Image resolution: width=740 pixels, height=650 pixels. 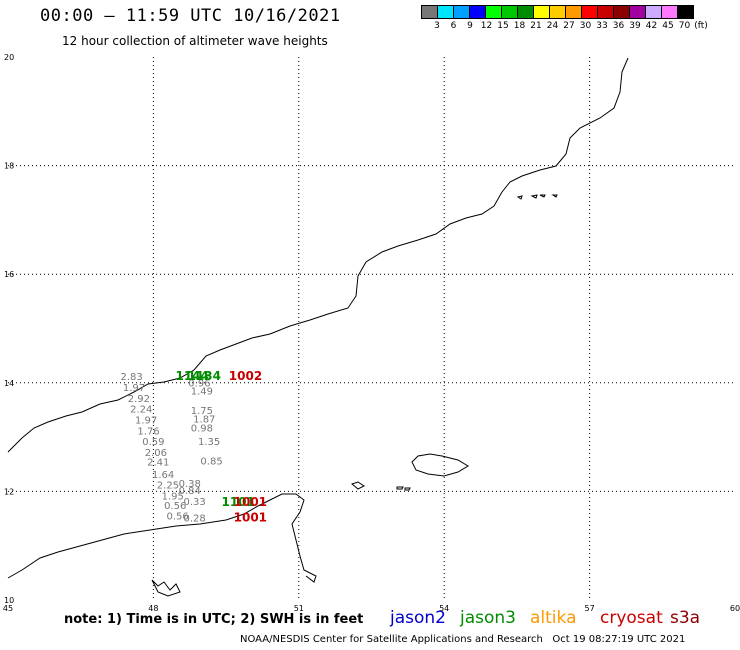 I want to click on legend-label: 36, so click(x=618, y=26).